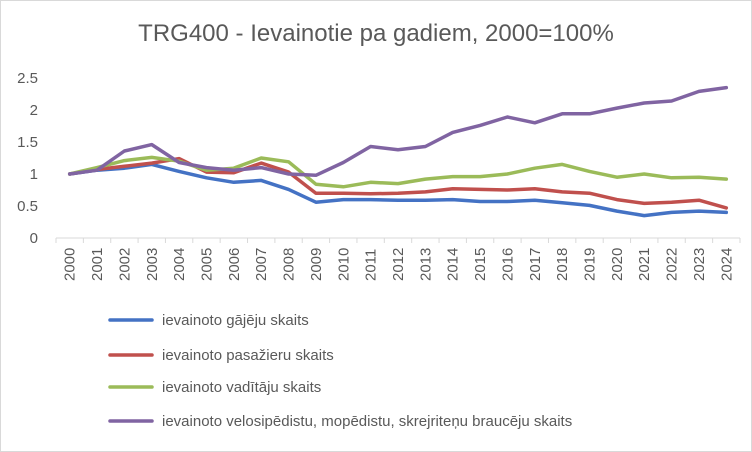 The height and width of the screenshot is (452, 752). What do you see at coordinates (289, 264) in the screenshot?
I see `x-tick-label: 2008` at bounding box center [289, 264].